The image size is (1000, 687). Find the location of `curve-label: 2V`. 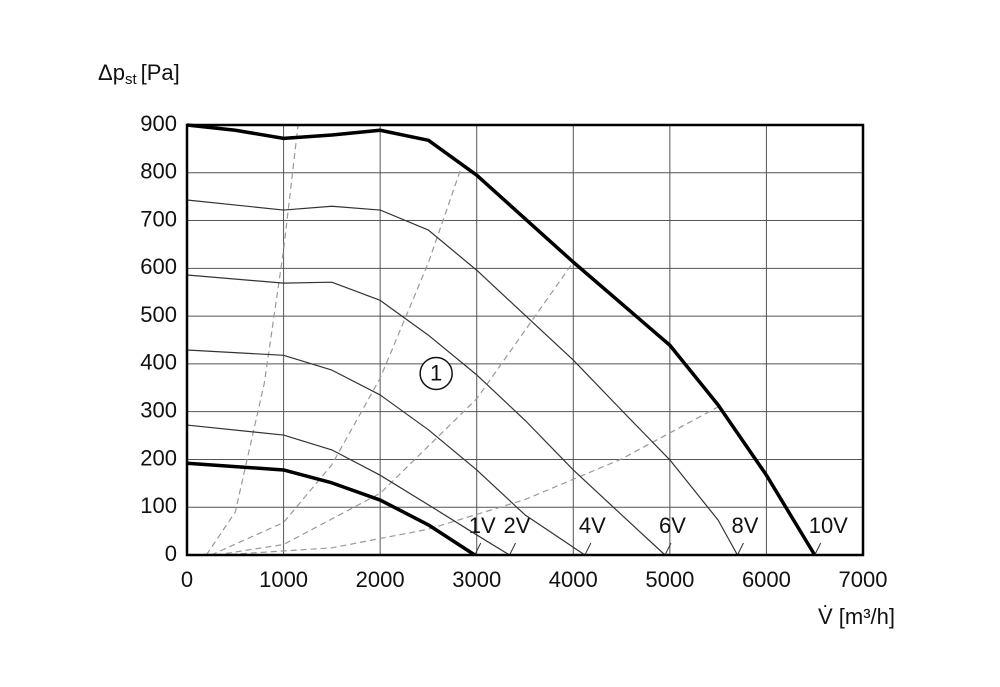

curve-label: 2V is located at coordinates (517, 525).